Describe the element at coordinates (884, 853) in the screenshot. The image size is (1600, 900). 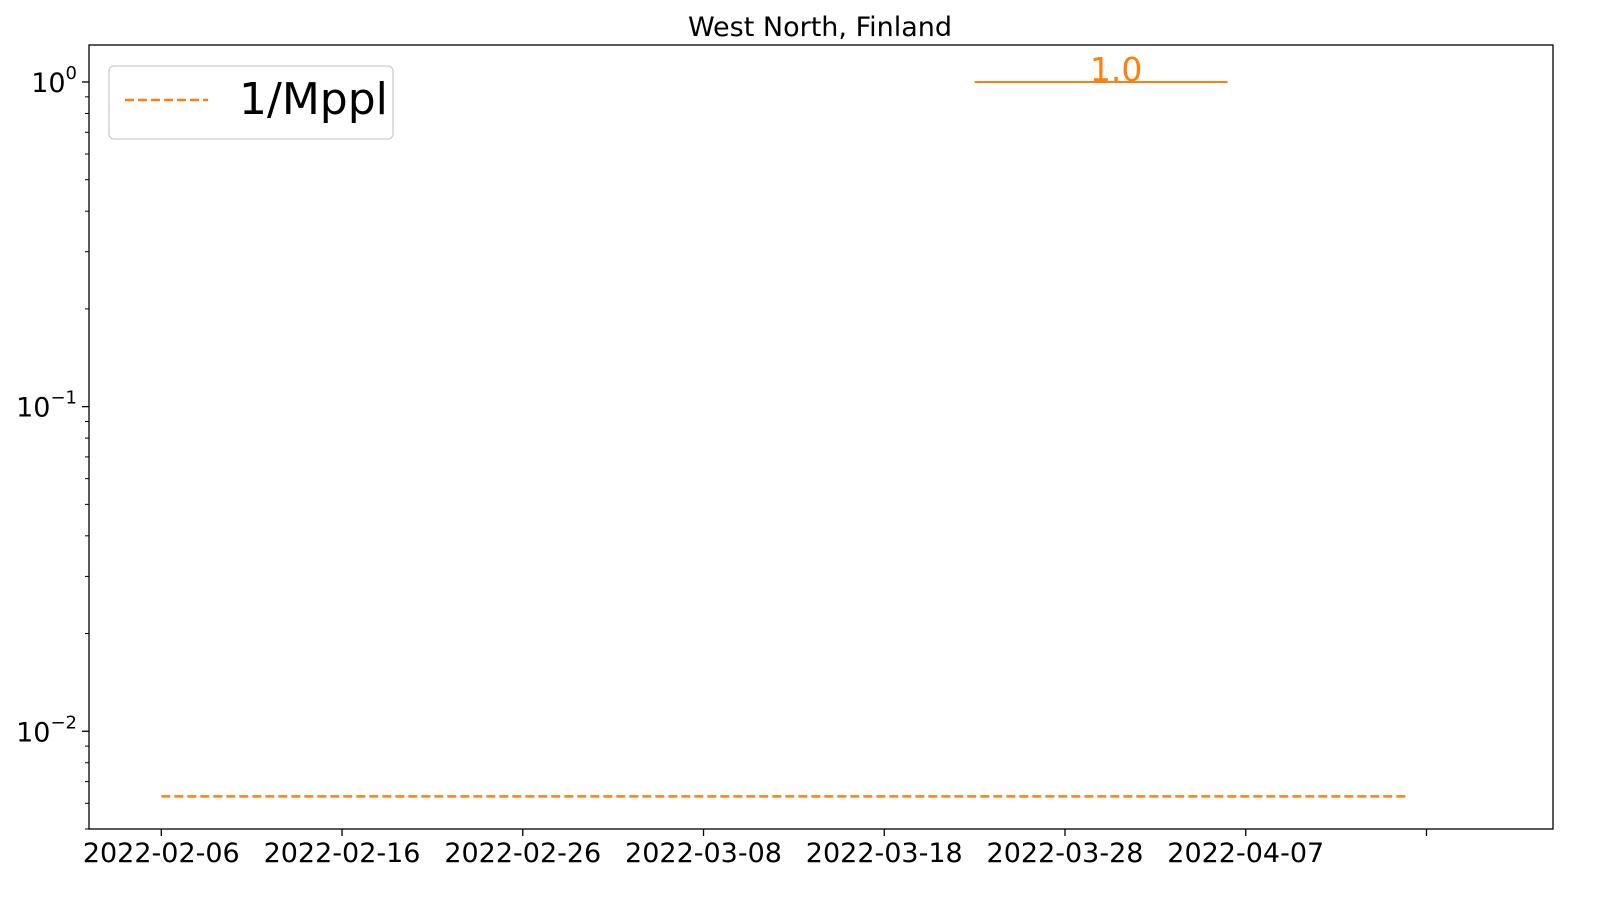
I see `x-tick-label: 2022-03-18` at that location.